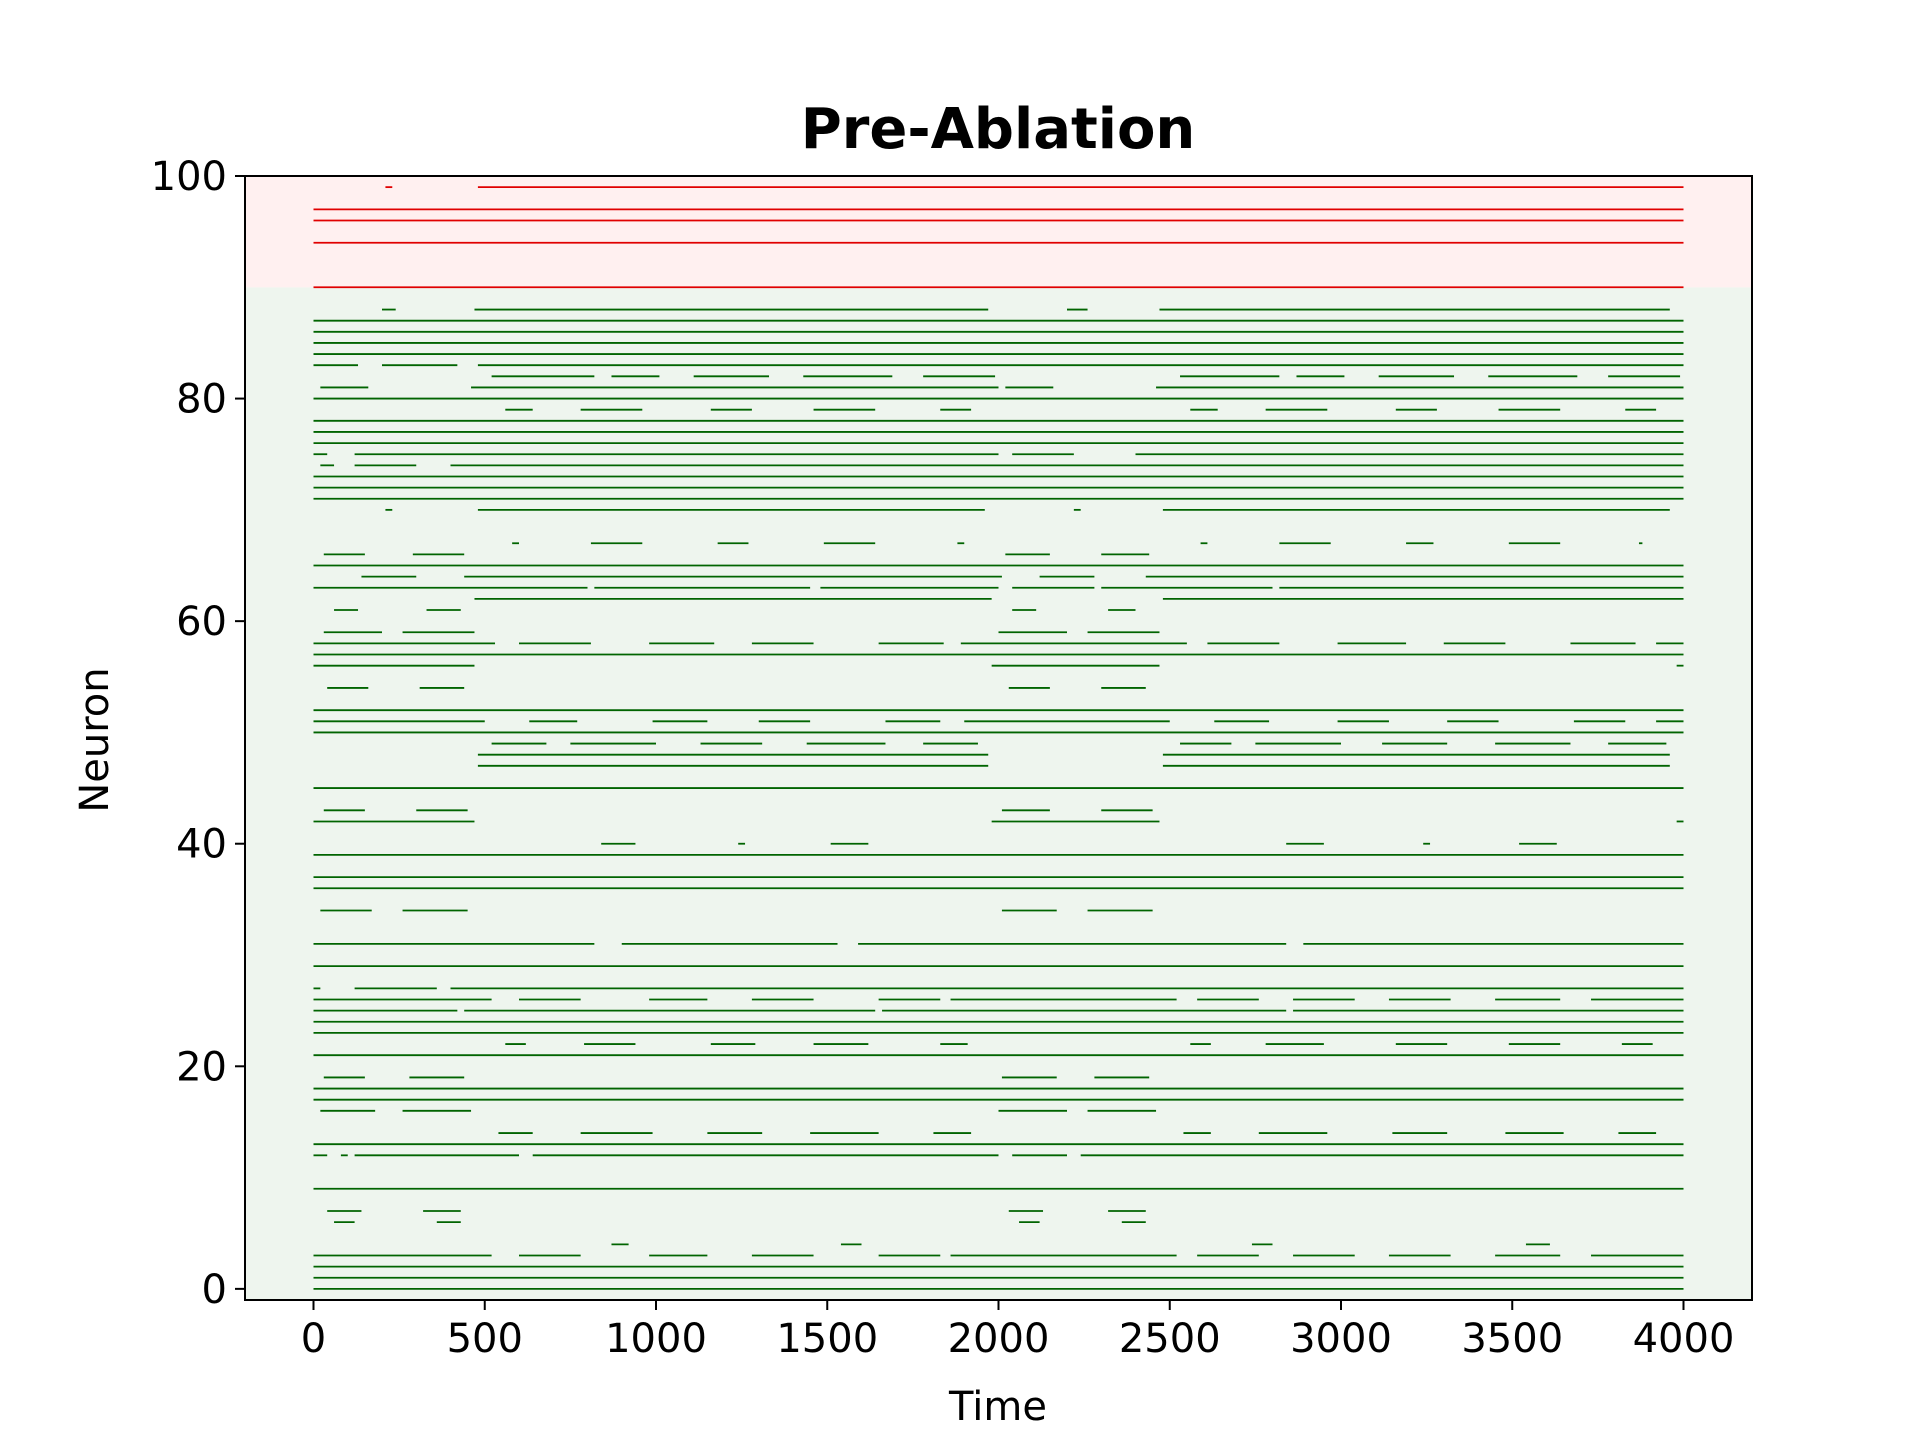 The height and width of the screenshot is (1440, 1920). I want to click on y-tick-label: 100, so click(189, 177).